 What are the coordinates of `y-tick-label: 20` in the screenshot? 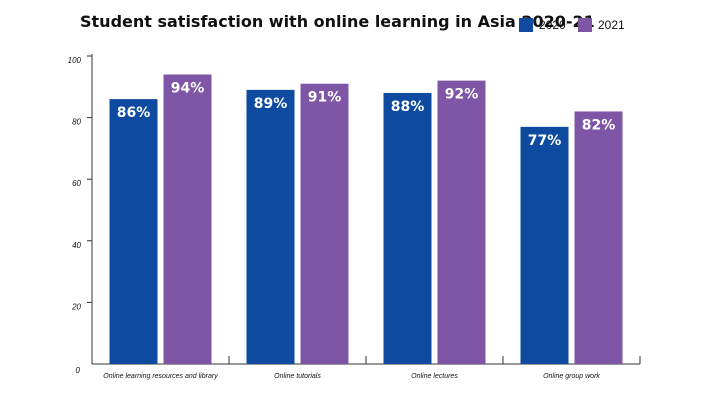 It's located at (76, 306).